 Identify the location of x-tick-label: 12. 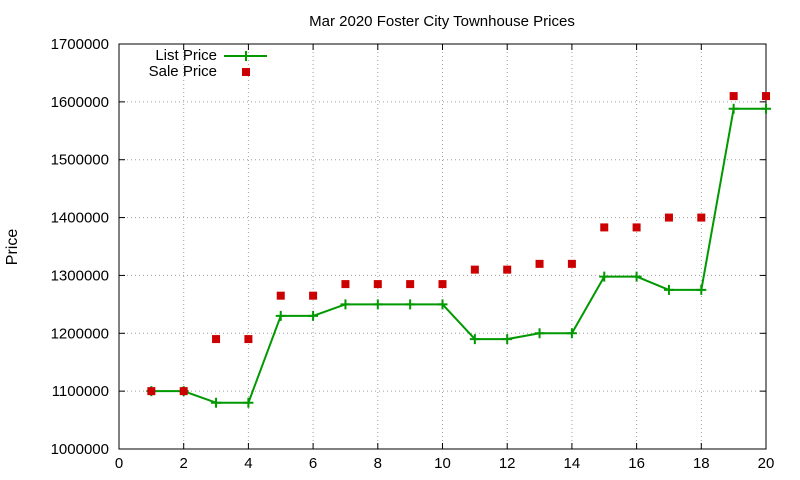
(507, 463).